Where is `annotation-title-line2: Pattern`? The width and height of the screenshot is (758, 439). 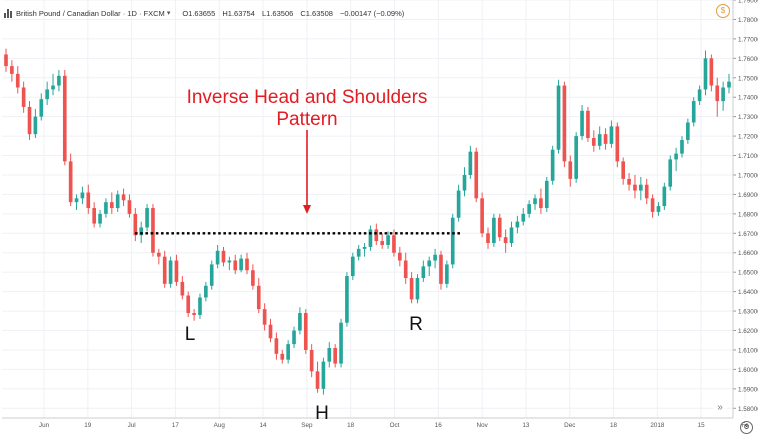
annotation-title-line2: Pattern is located at coordinates (306, 119).